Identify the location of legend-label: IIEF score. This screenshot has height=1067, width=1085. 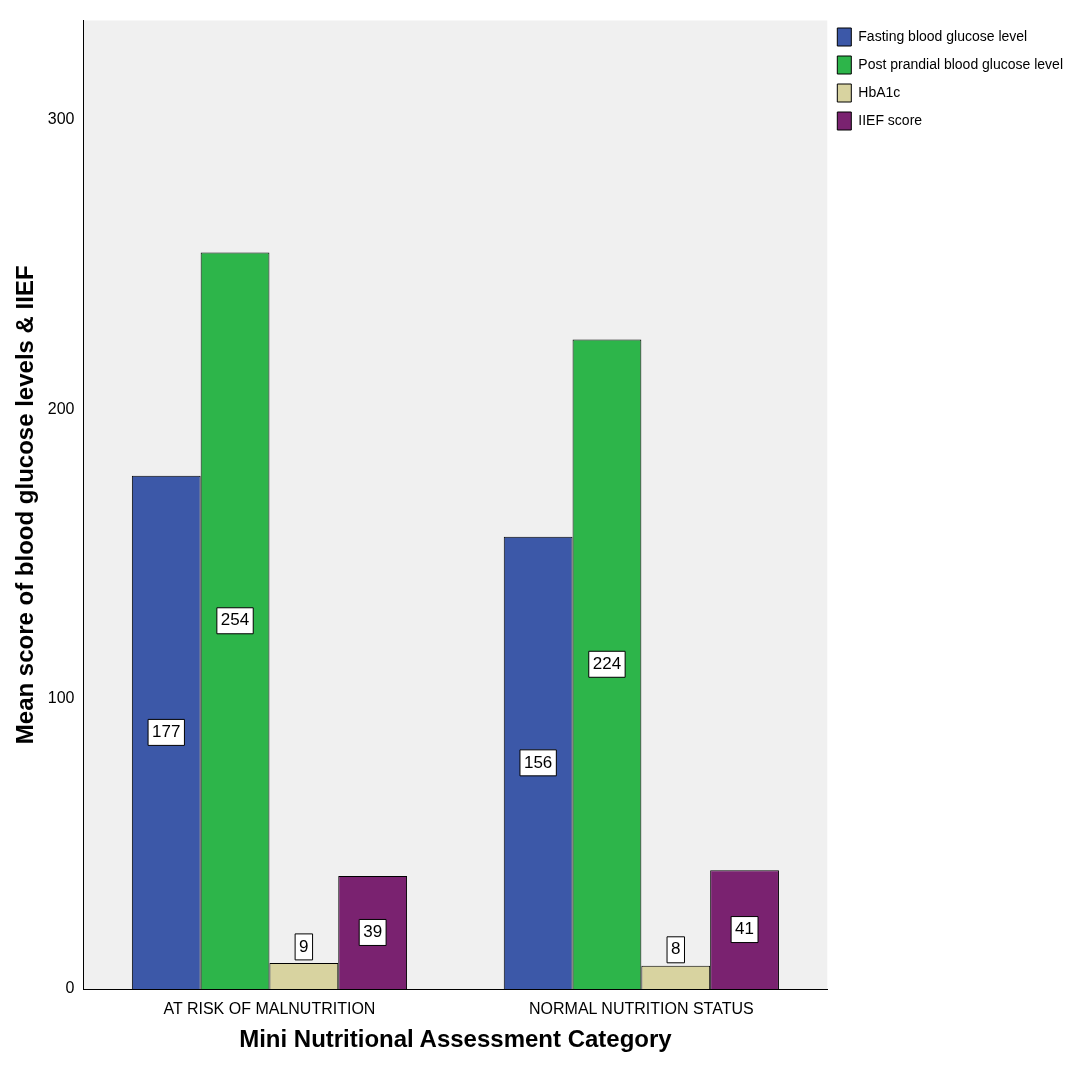
(890, 119).